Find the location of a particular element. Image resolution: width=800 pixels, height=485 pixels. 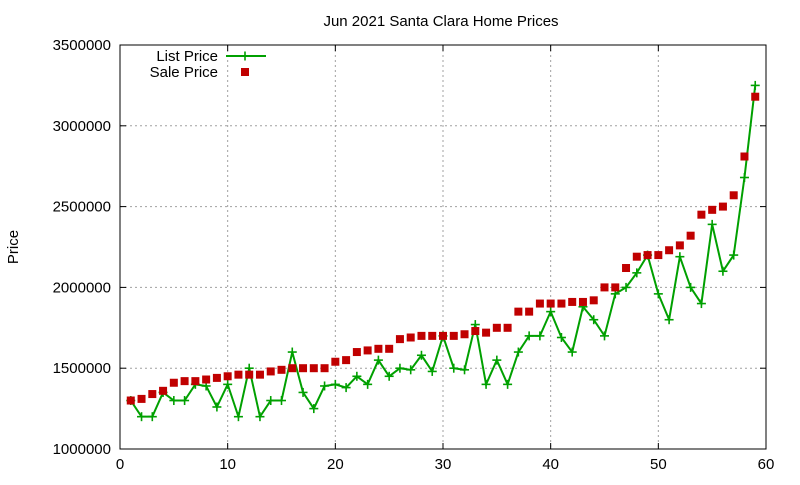

legend-marker is located at coordinates (245, 72).